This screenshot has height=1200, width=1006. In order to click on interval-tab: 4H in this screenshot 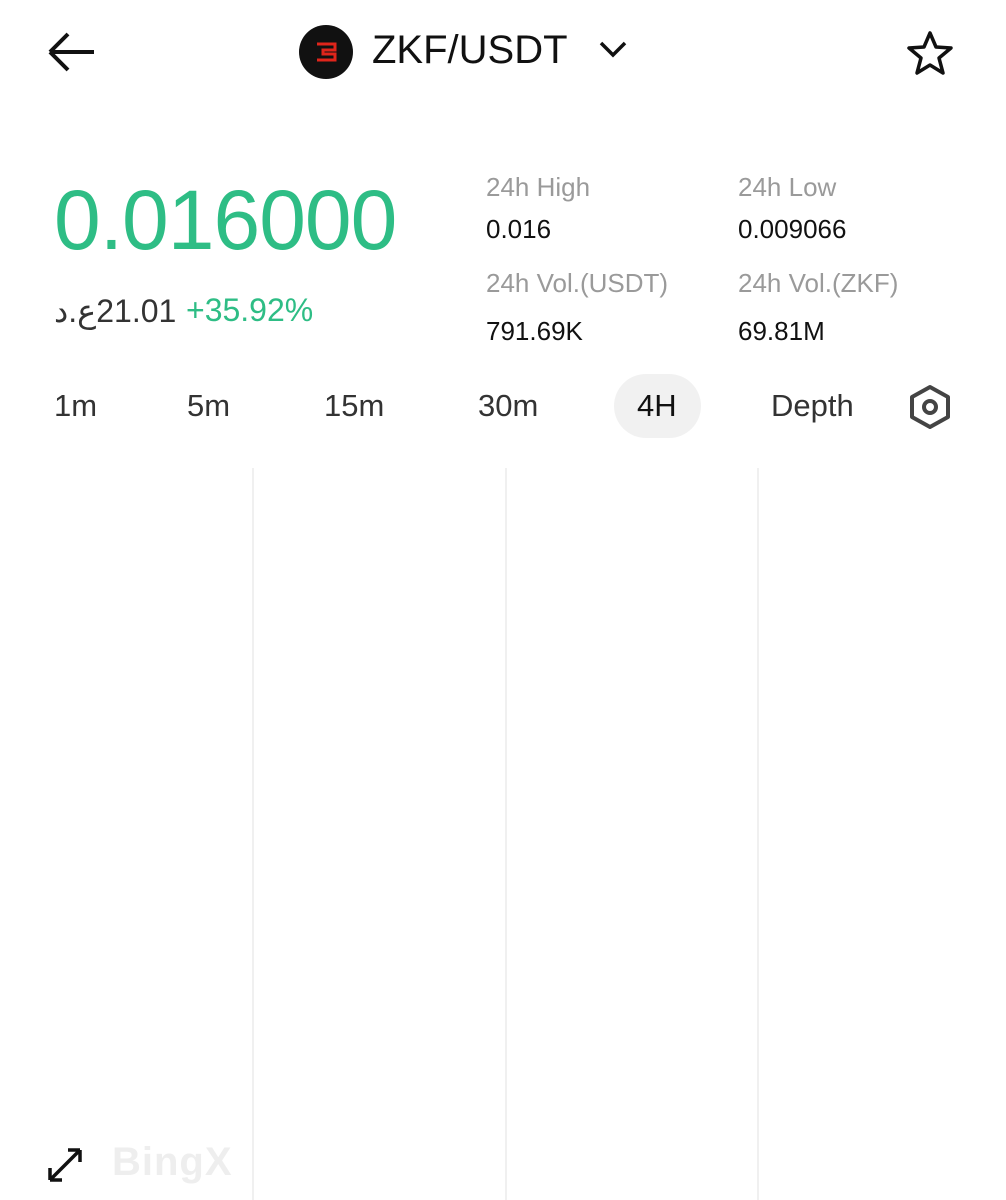, I will do `click(657, 405)`.